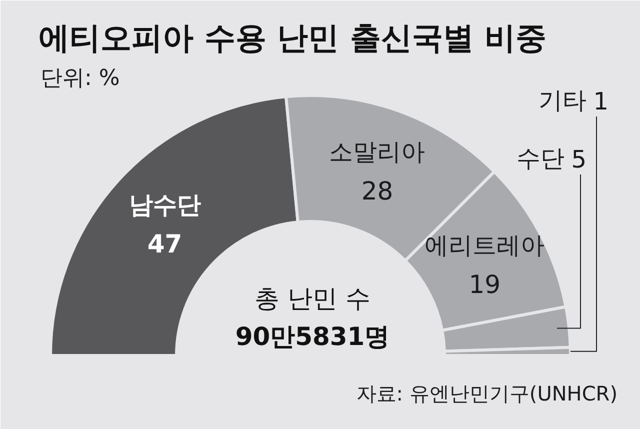  What do you see at coordinates (562, 100) in the screenshot?
I see `slice-label: 기타` at bounding box center [562, 100].